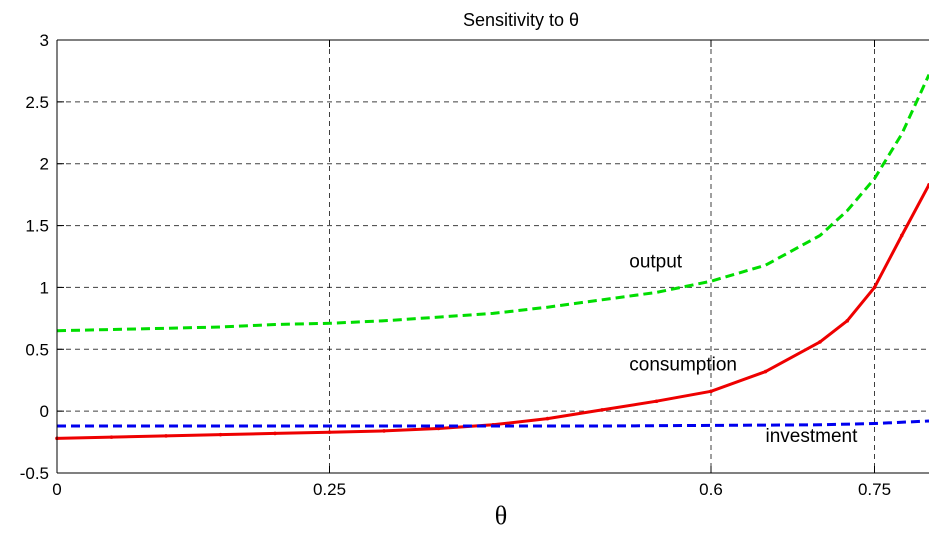 This screenshot has height=538, width=929. I want to click on x-tick-label: 0, so click(56, 489).